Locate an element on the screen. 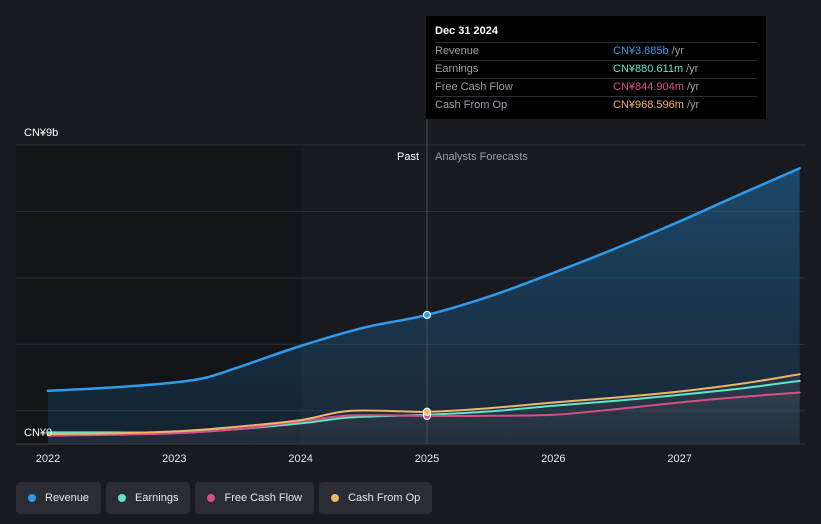 The image size is (821, 524). tooltip-label: Revenue is located at coordinates (457, 51).